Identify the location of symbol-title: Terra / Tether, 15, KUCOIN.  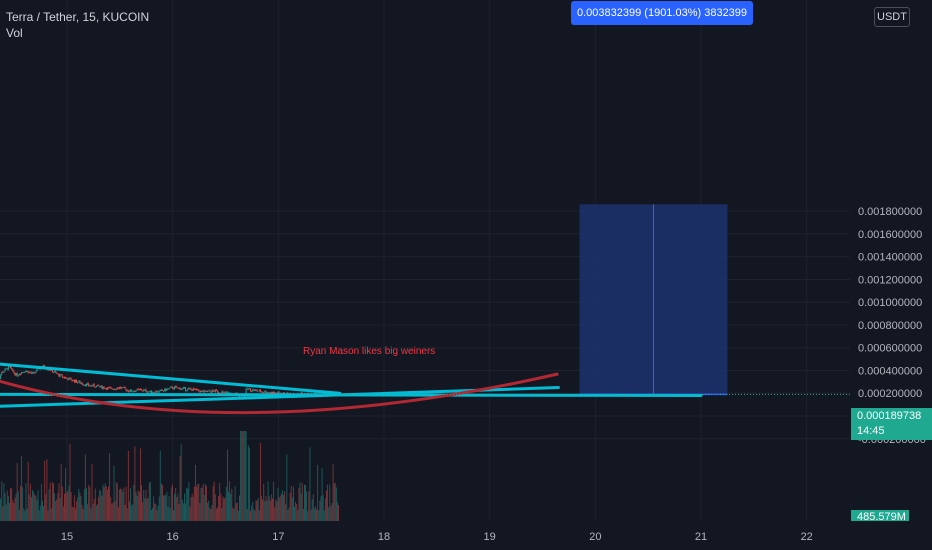
(78, 17).